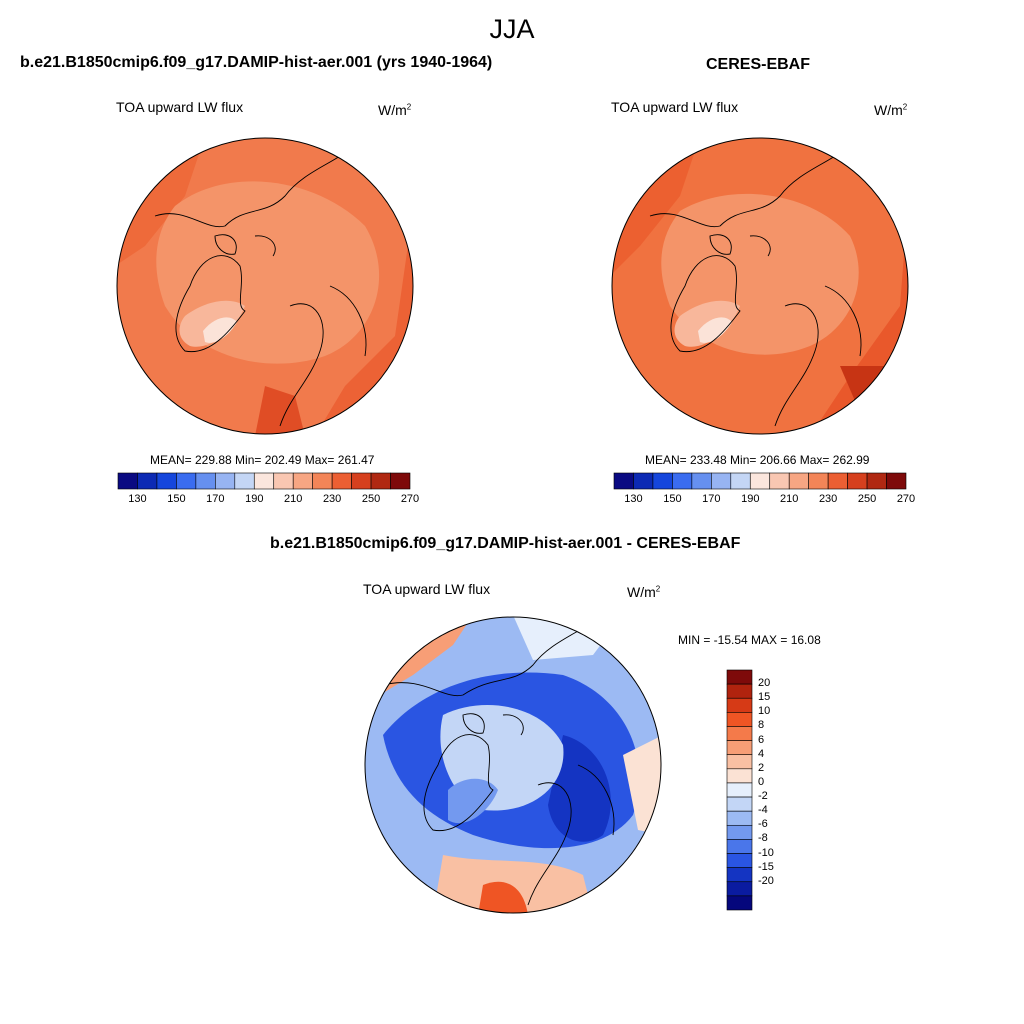 This screenshot has height=1024, width=1024. I want to click on obs-colorbar-tick-label: 190, so click(750, 499).